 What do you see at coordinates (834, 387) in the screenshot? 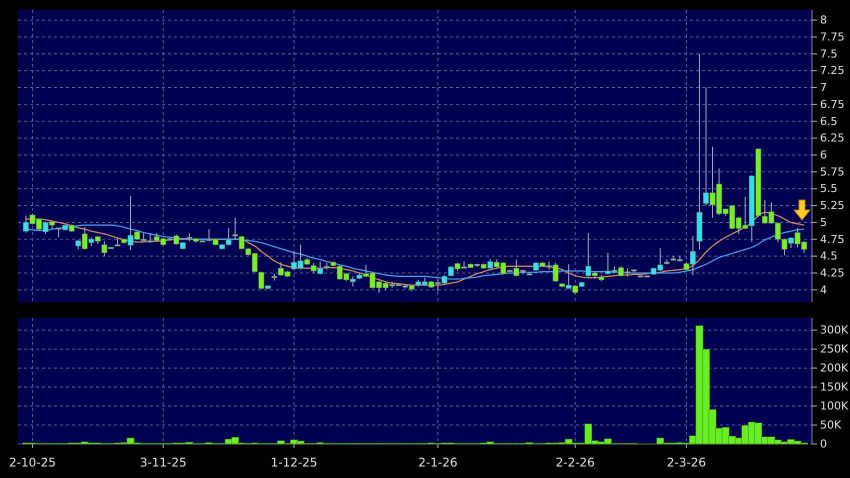
I see `y-tick-label: 150K` at bounding box center [834, 387].